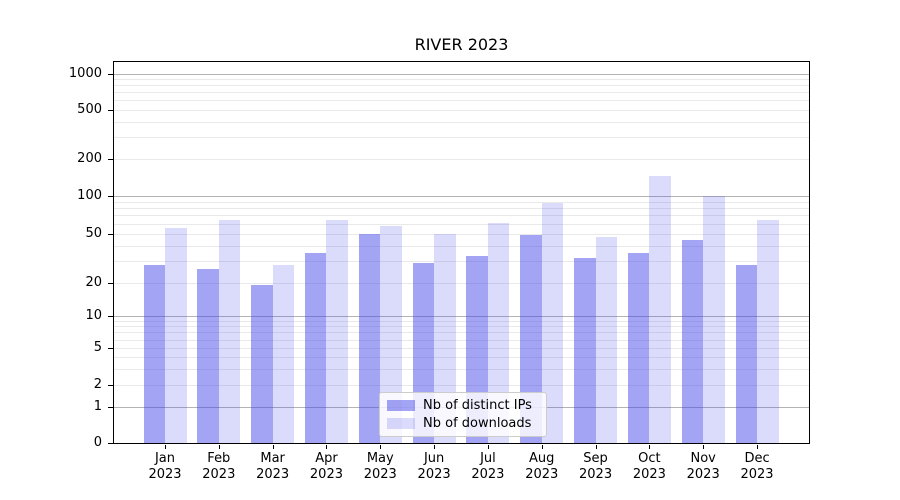 This screenshot has width=900, height=500. I want to click on bar-distinct-ips-oct, so click(638, 347).